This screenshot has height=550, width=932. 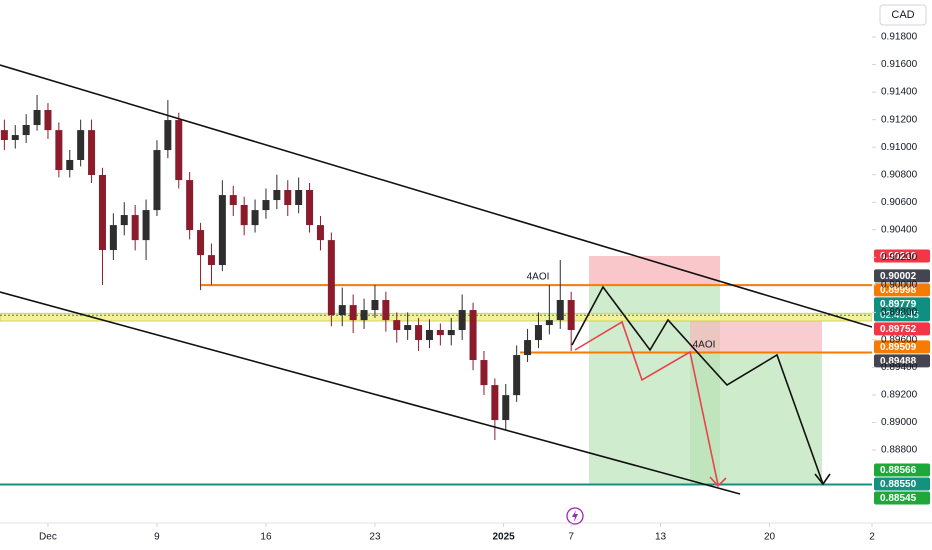 What do you see at coordinates (899, 92) in the screenshot?
I see `y-tick-label: 0.91400` at bounding box center [899, 92].